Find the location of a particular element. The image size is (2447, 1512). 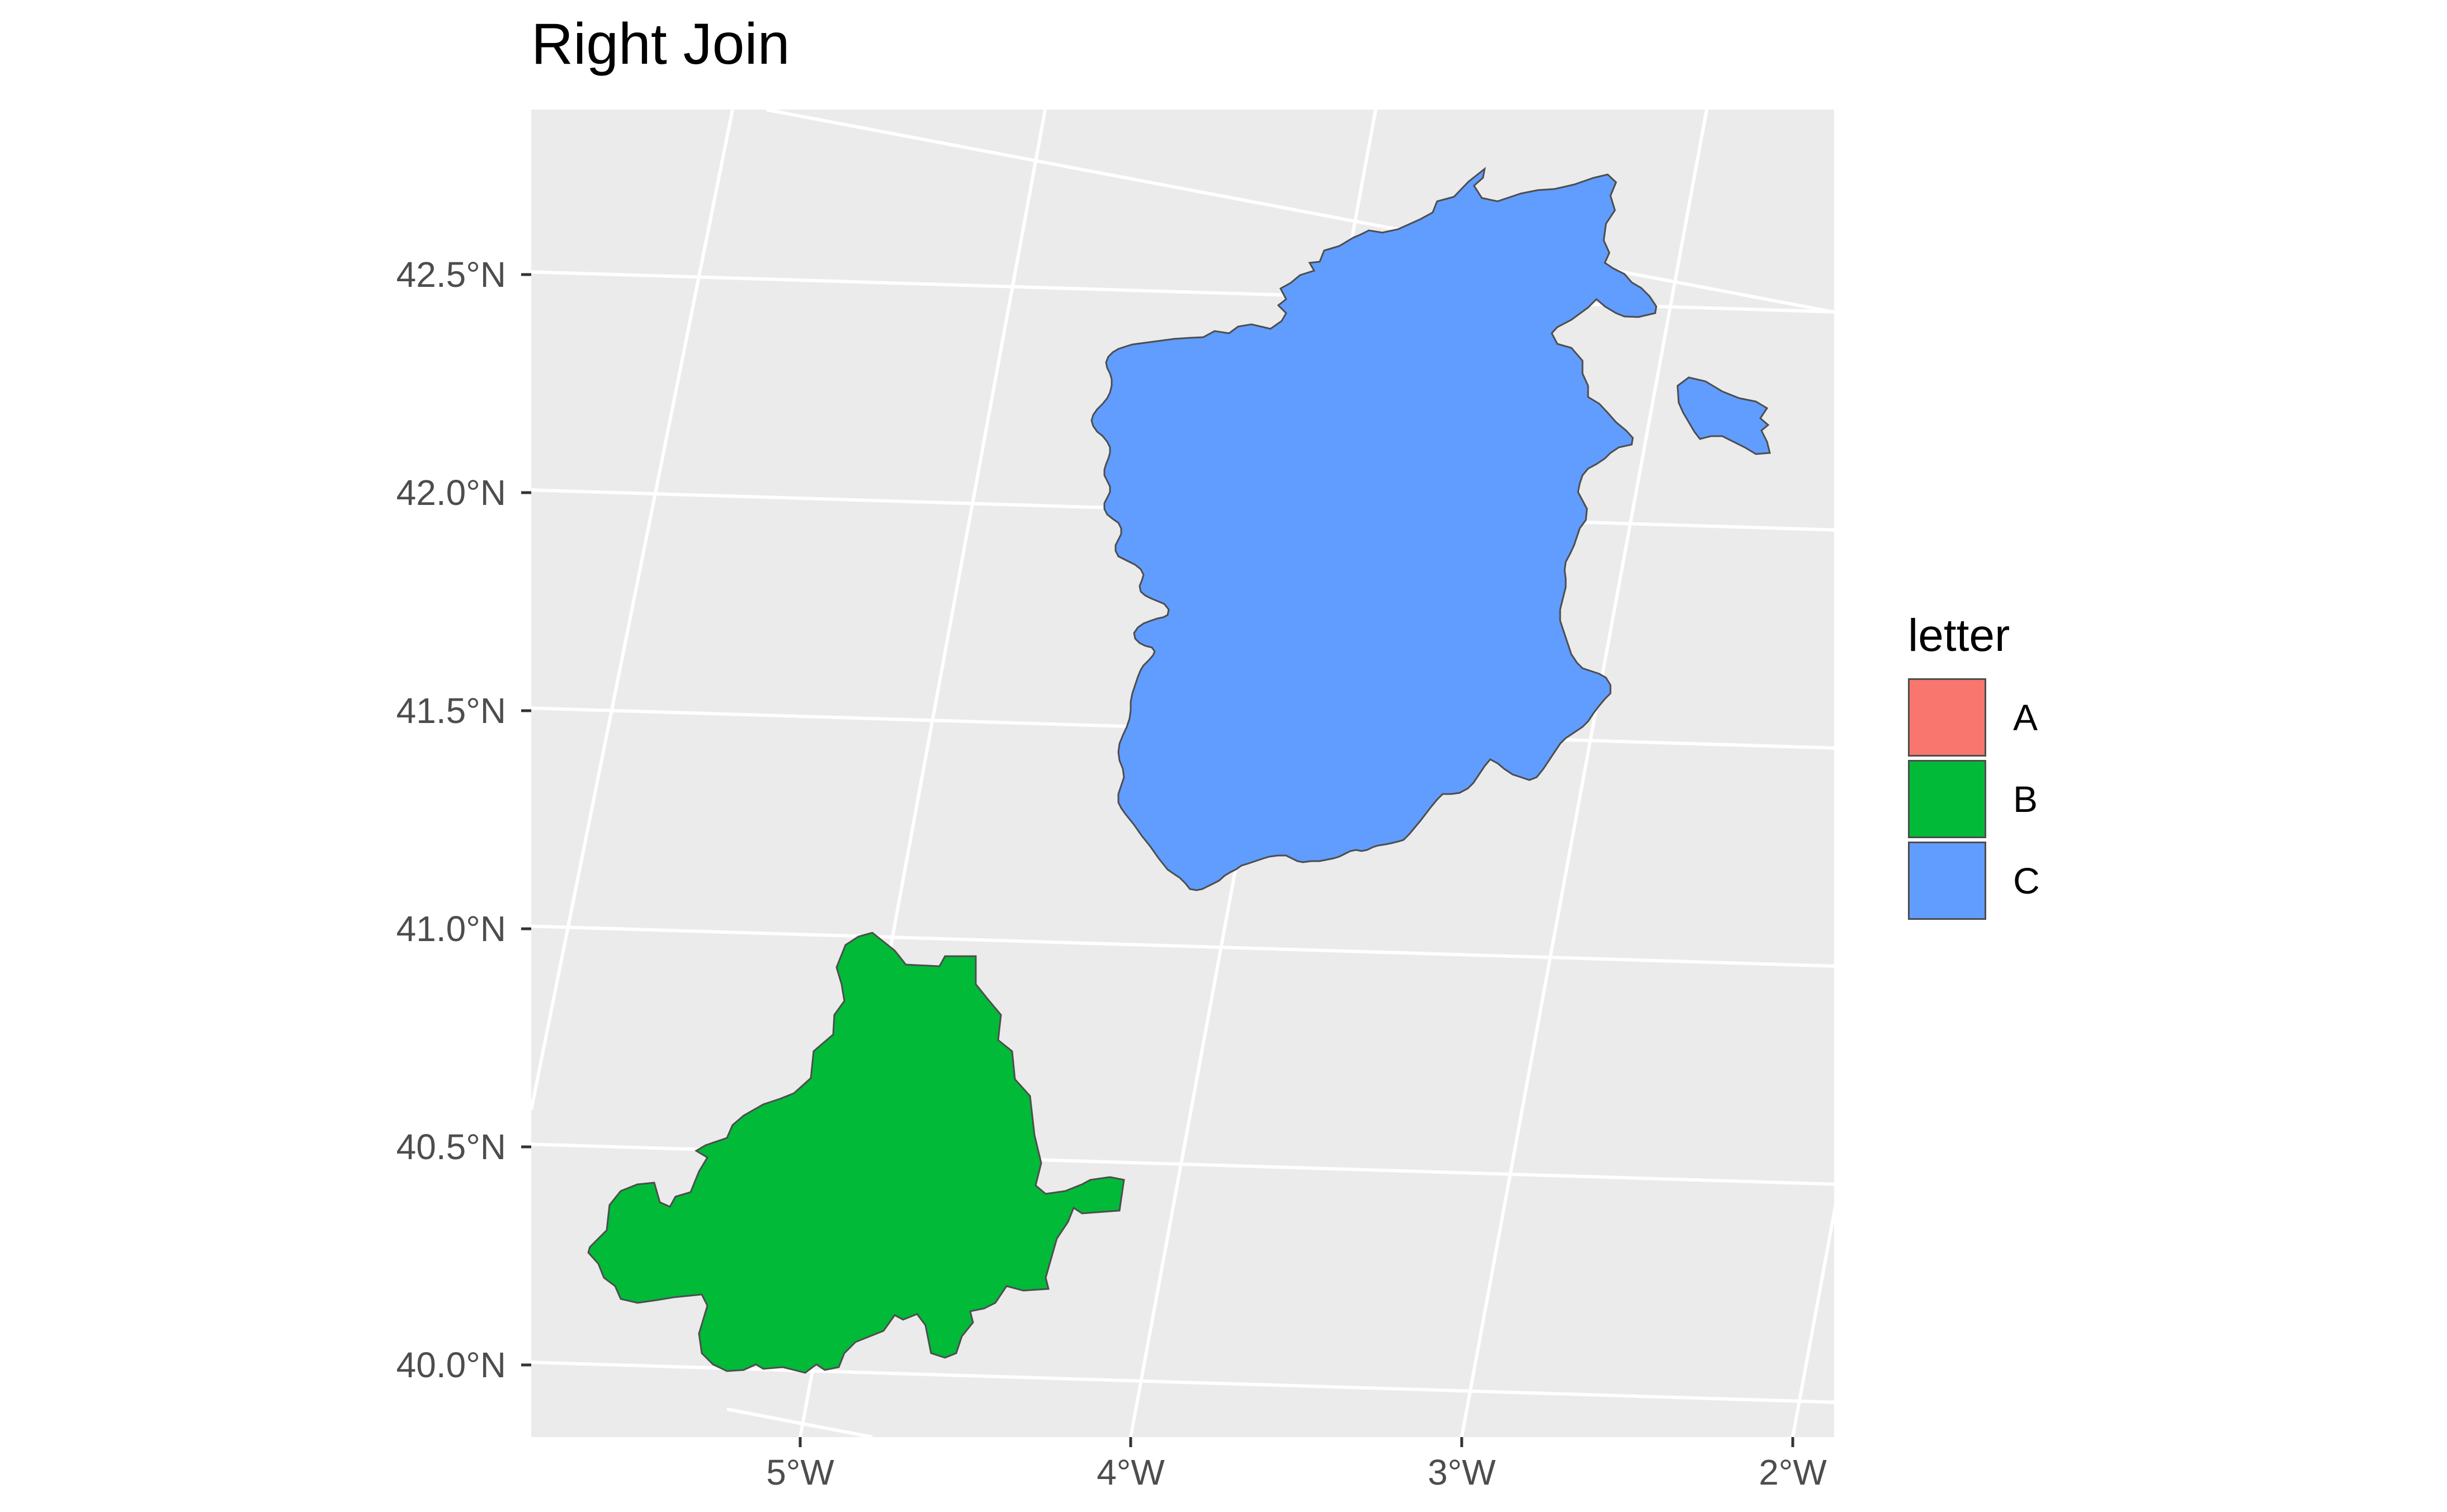

legend-item-c: C is located at coordinates (1974, 881).